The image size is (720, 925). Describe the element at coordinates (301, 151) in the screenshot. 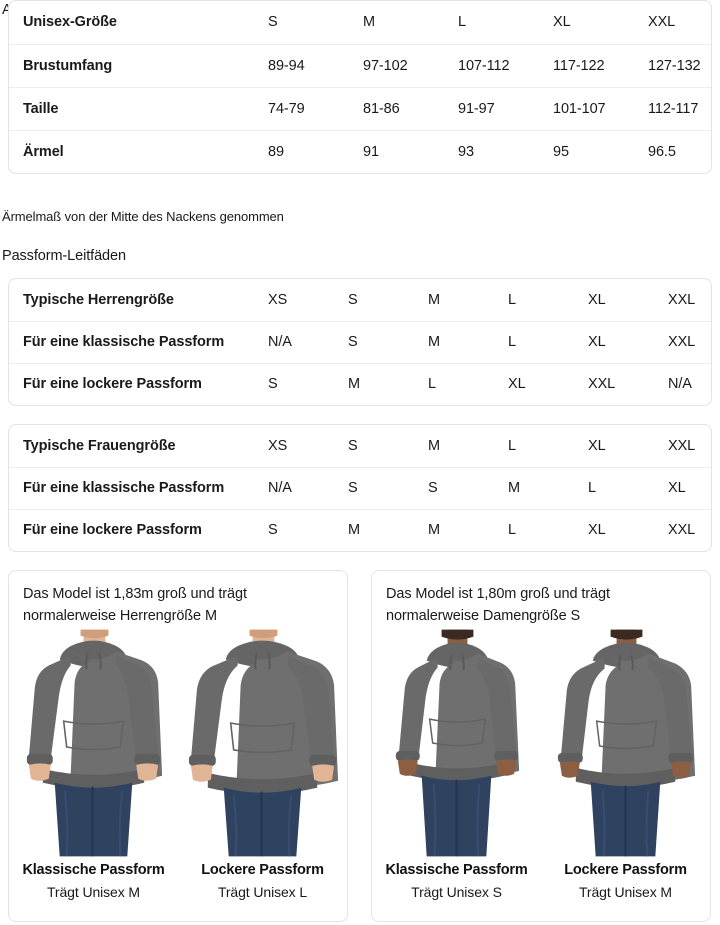

I see `table-cell: 89` at that location.